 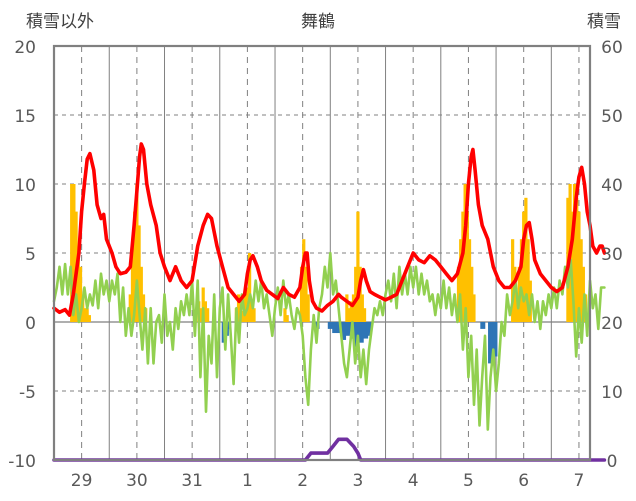 What do you see at coordinates (60, 22) in the screenshot?
I see `left-axis-label: 積雪以外` at bounding box center [60, 22].